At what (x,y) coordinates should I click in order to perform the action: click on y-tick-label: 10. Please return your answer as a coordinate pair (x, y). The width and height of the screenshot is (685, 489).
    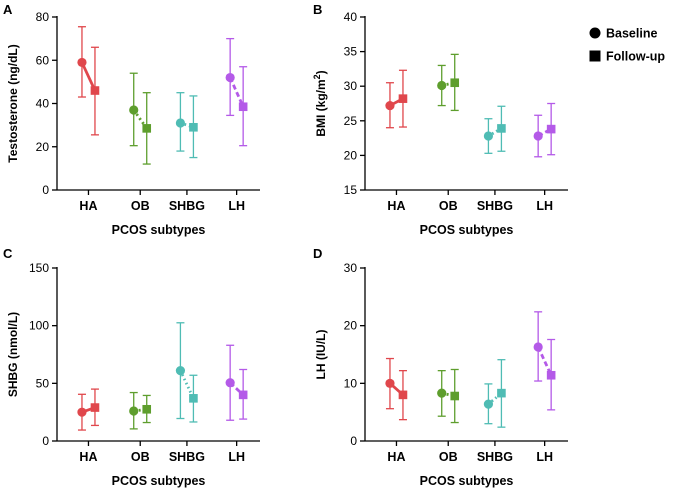
    Looking at the image, I should click on (351, 383).